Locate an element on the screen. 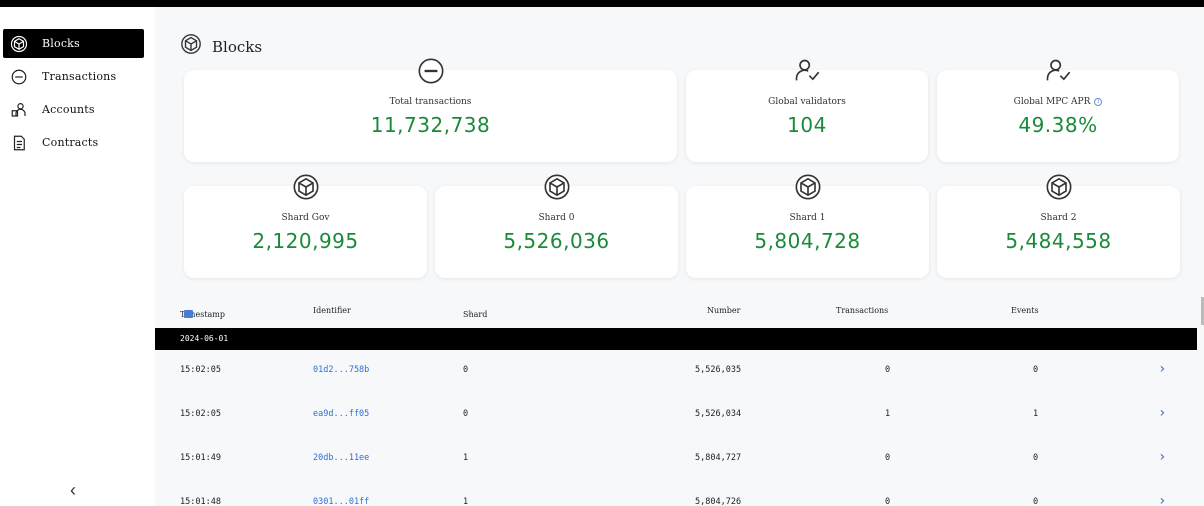 The image size is (1204, 506). cell-number: 5,526,034 is located at coordinates (718, 414).